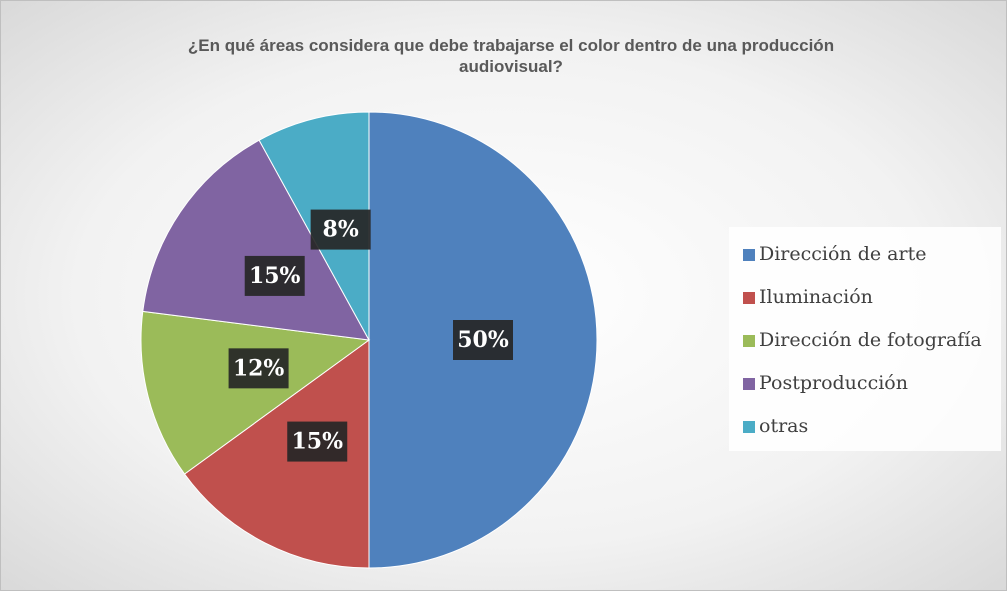 This screenshot has width=1007, height=591. I want to click on data-label: 12%, so click(259, 368).